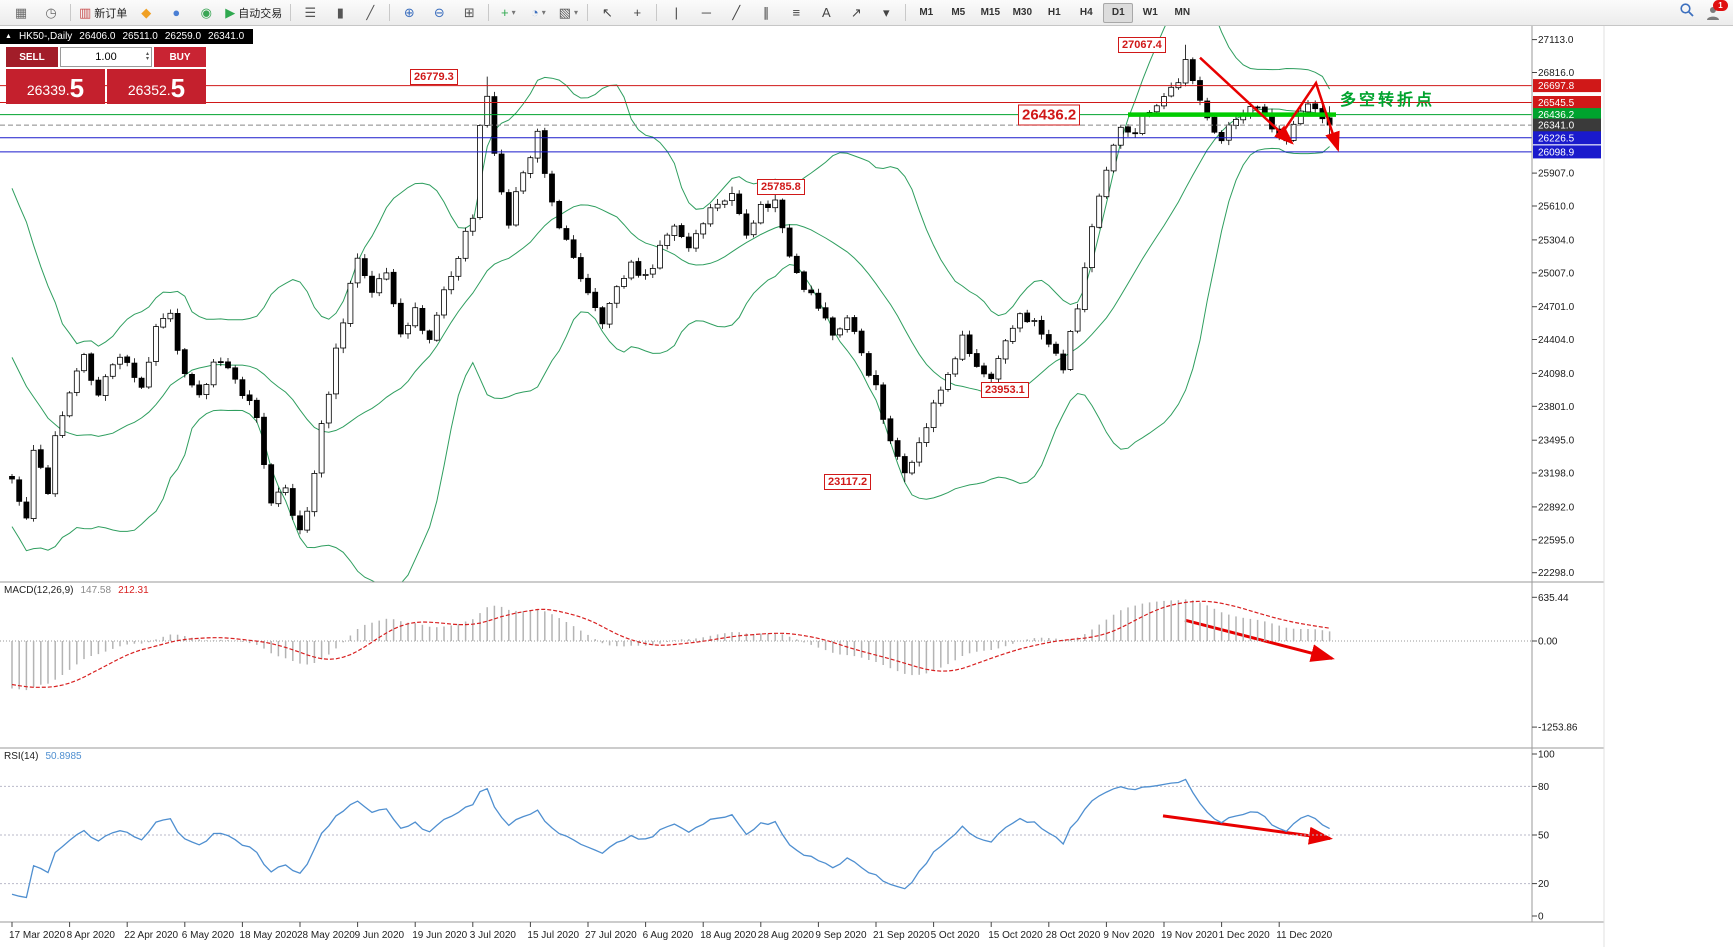 The width and height of the screenshot is (1733, 947). What do you see at coordinates (439, 13) in the screenshot?
I see `zoom-out-button: ⊖` at bounding box center [439, 13].